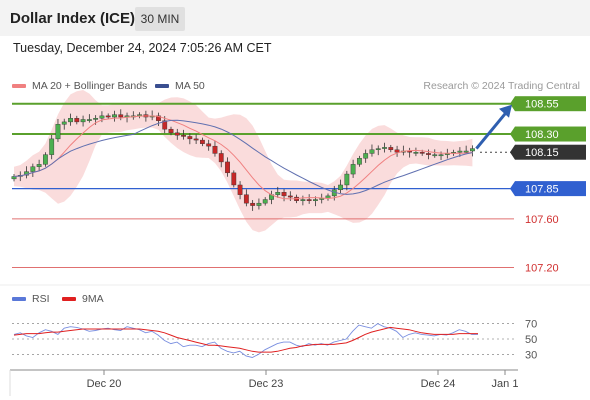 Image resolution: width=590 pixels, height=400 pixels. Describe the element at coordinates (190, 86) in the screenshot. I see `legend-ma50-label: MA 50` at that location.